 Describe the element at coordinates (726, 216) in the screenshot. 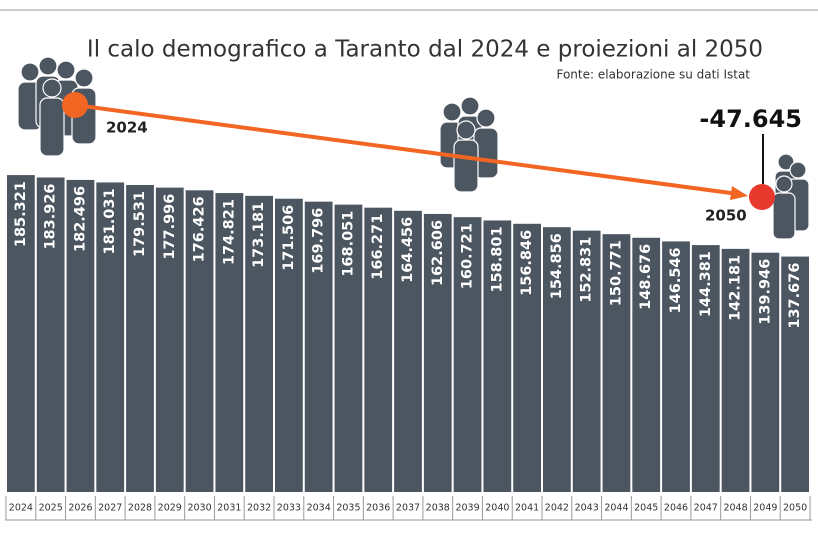

I see `end-label: 2050` at that location.